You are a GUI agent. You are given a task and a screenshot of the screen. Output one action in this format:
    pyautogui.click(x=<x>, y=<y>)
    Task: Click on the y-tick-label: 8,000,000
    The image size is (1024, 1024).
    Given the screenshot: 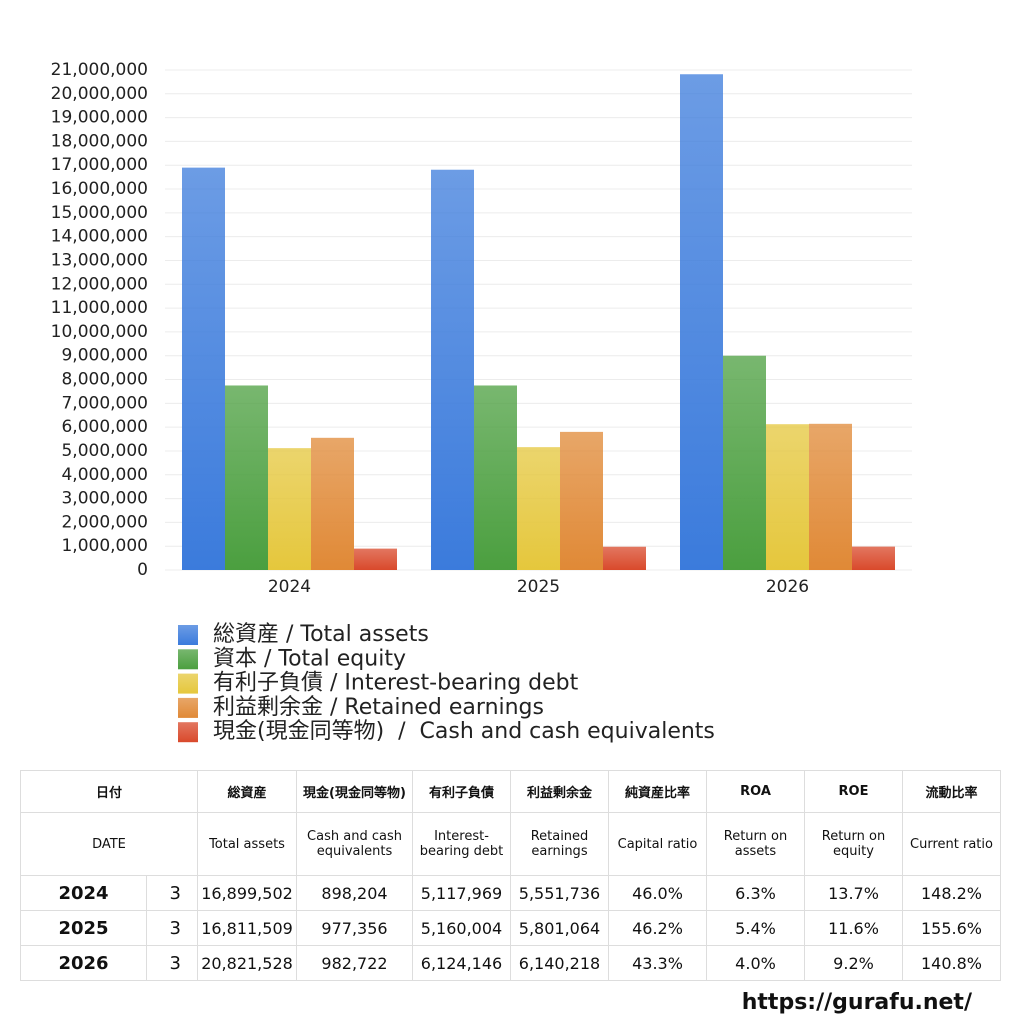 What is the action you would take?
    pyautogui.click(x=104, y=380)
    